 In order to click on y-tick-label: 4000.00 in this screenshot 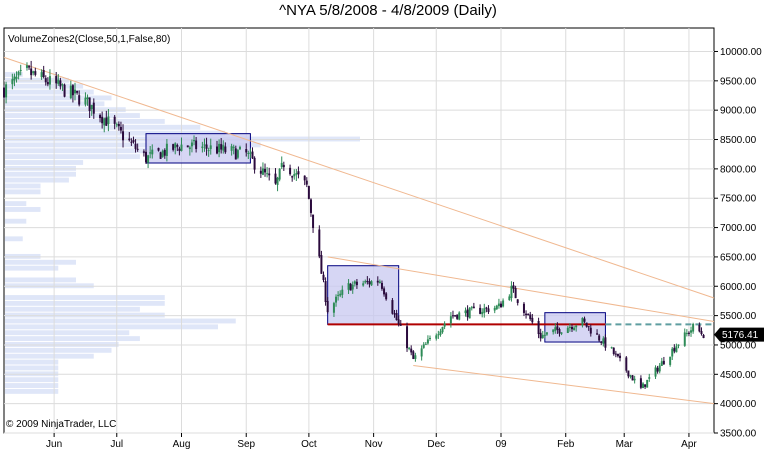, I will do `click(738, 404)`.